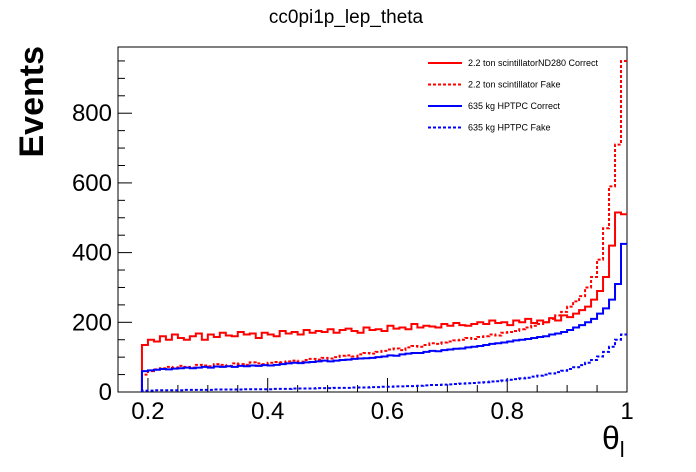 This screenshot has width=696, height=472. Describe the element at coordinates (533, 63) in the screenshot. I see `legend-label: 2.2 ton scintillatorND280 Correct` at that location.